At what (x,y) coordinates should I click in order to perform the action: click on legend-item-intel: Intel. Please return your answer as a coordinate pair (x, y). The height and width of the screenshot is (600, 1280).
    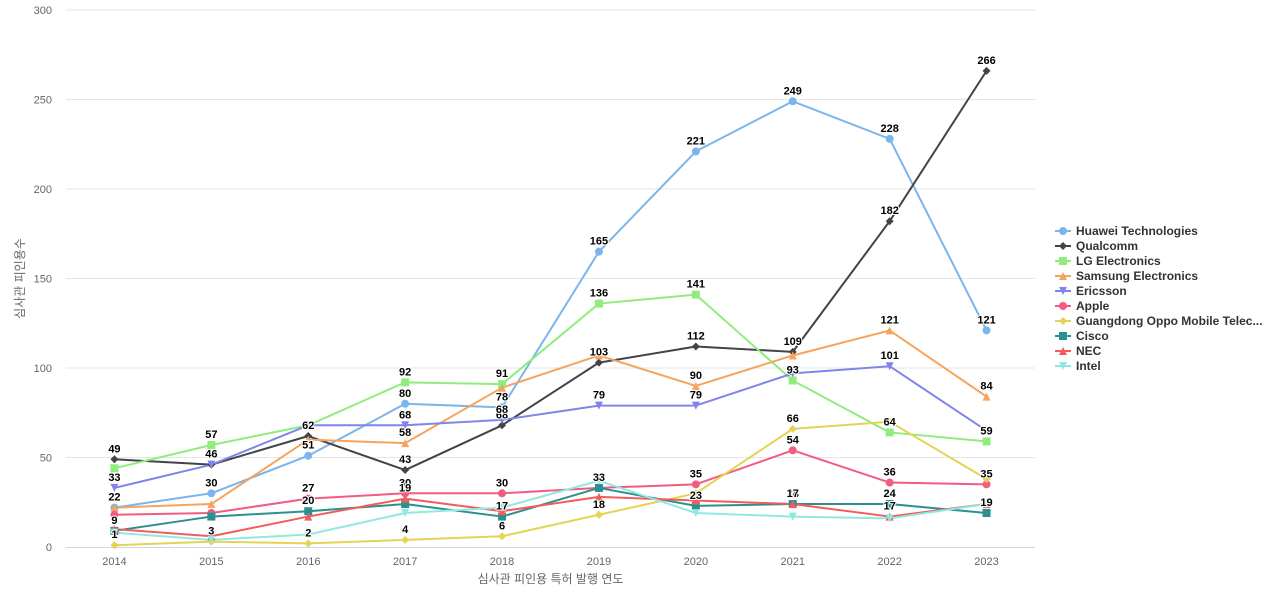
    Looking at the image, I should click on (1078, 366).